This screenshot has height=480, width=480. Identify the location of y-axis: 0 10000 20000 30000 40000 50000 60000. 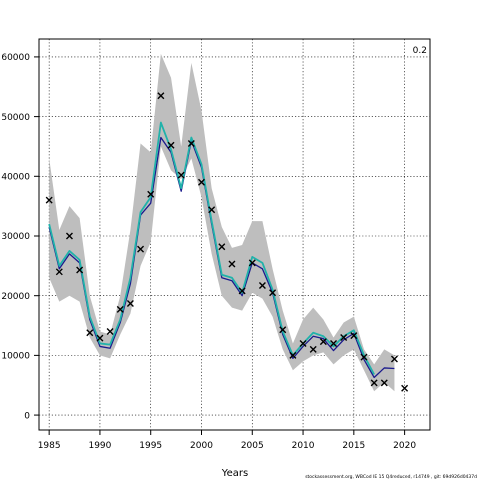
(20, 237).